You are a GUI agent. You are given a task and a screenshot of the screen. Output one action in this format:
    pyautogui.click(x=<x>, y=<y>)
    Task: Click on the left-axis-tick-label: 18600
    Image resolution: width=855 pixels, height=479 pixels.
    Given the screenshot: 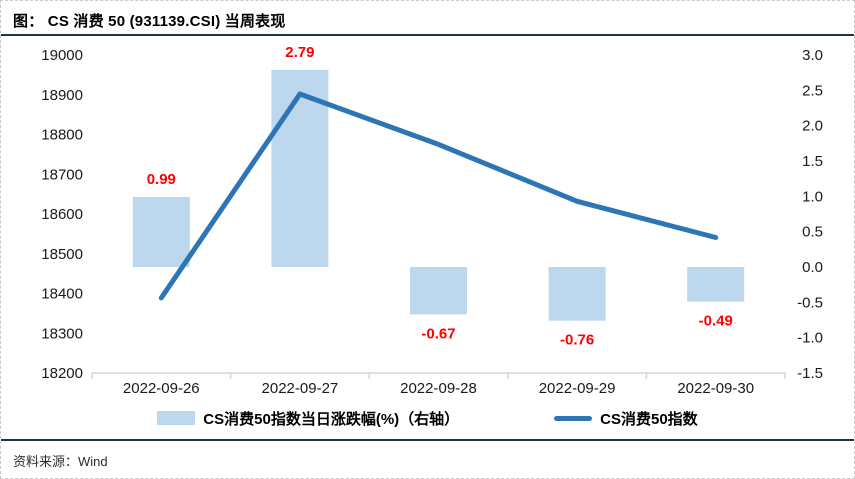 What is the action you would take?
    pyautogui.click(x=62, y=214)
    